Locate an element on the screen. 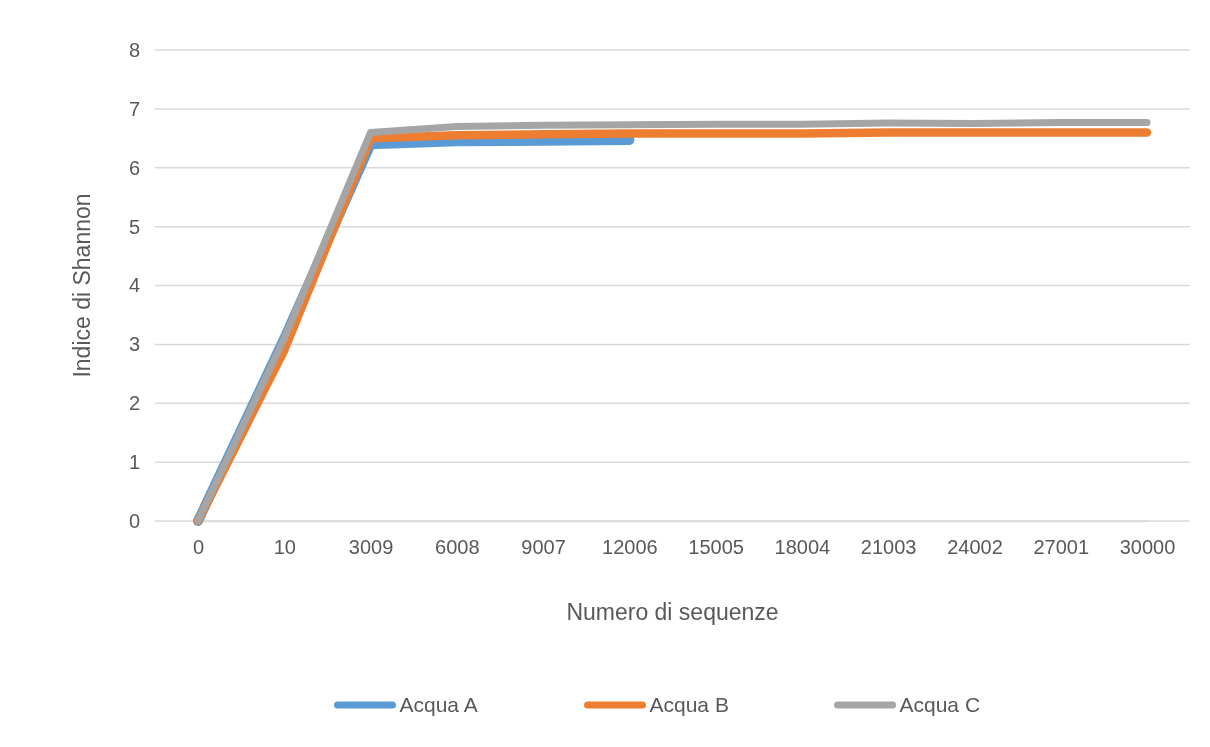 Image resolution: width=1210 pixels, height=747 pixels. y-tick-label: 7 is located at coordinates (134, 108).